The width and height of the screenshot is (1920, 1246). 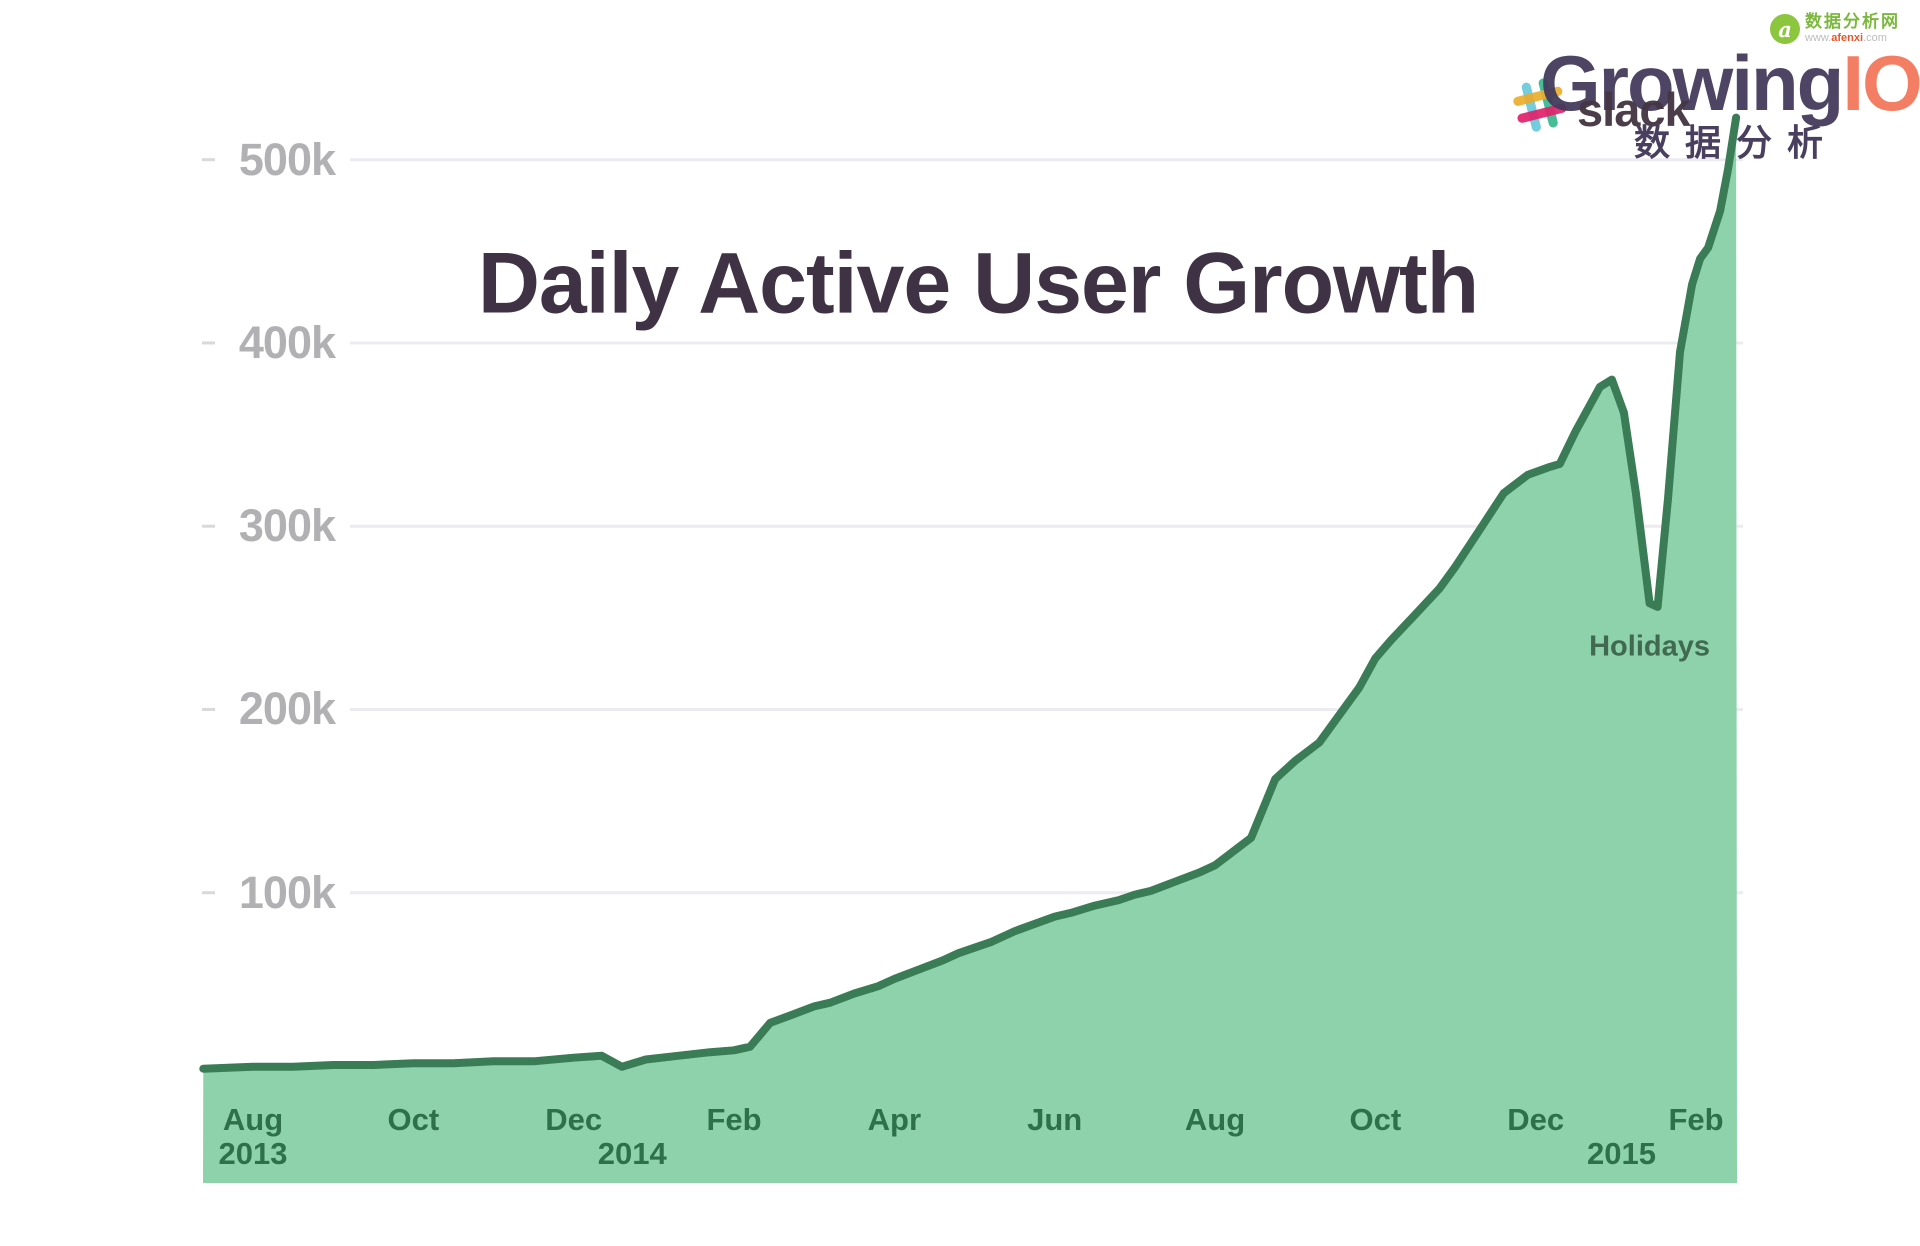 I want to click on x-axis-year-label-2015: 2015, so click(x=1621, y=1153).